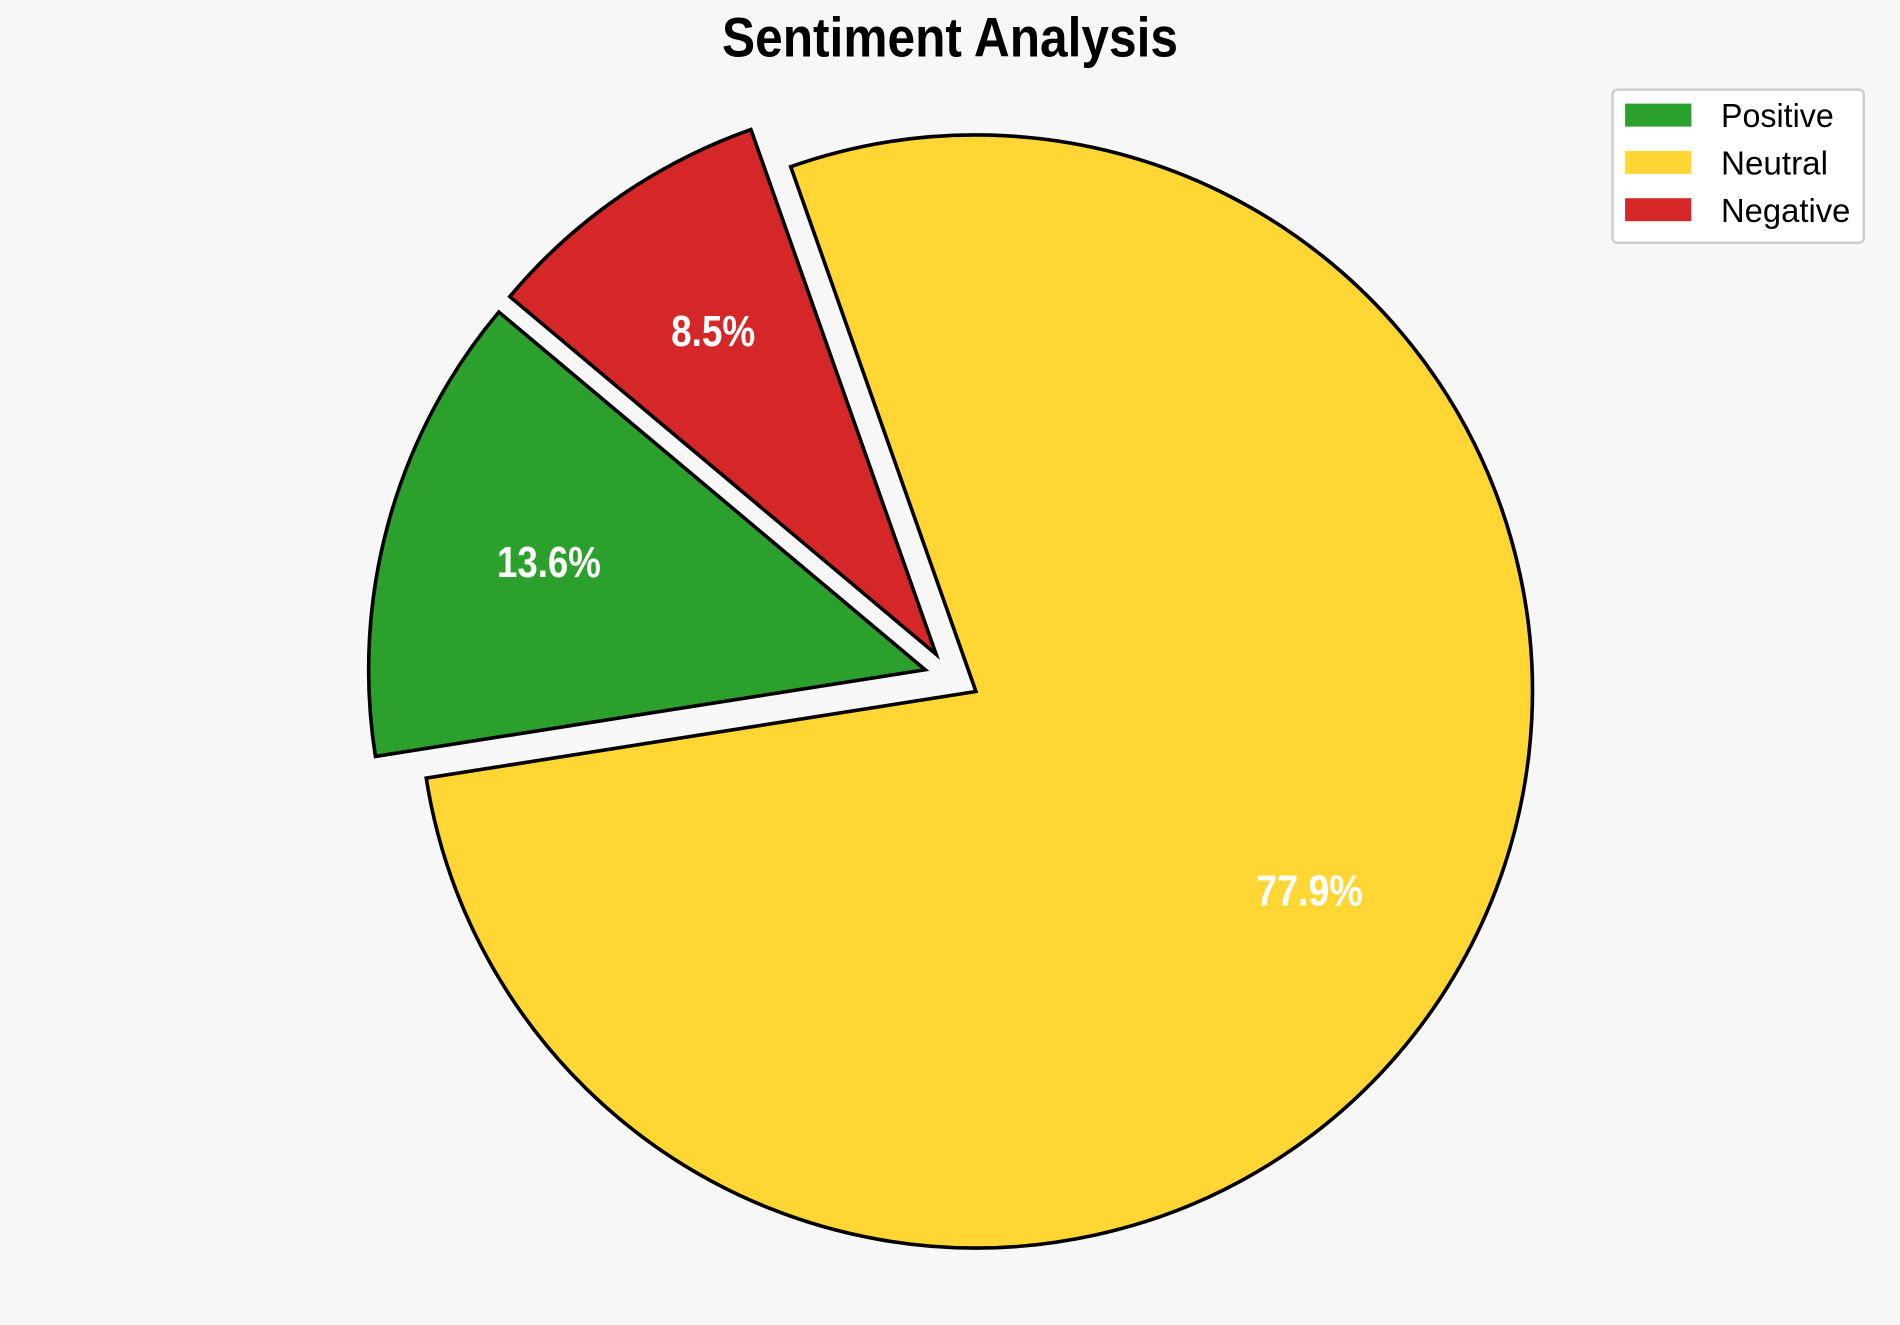 The width and height of the screenshot is (1900, 1325). Describe the element at coordinates (1777, 116) in the screenshot. I see `svg-text: Positive` at that location.